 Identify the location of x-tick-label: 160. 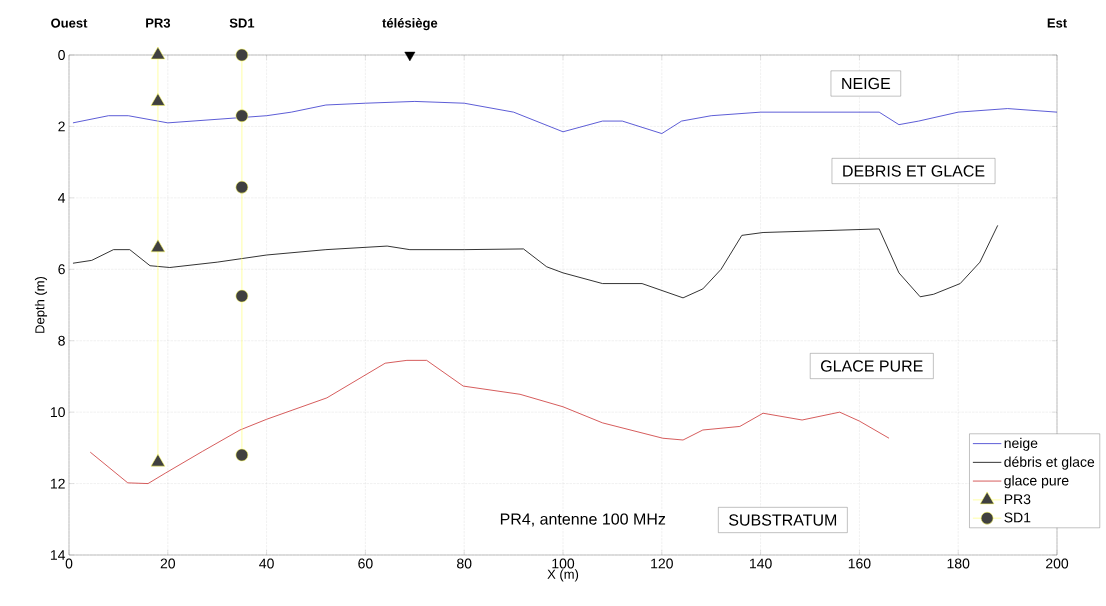
(859, 563).